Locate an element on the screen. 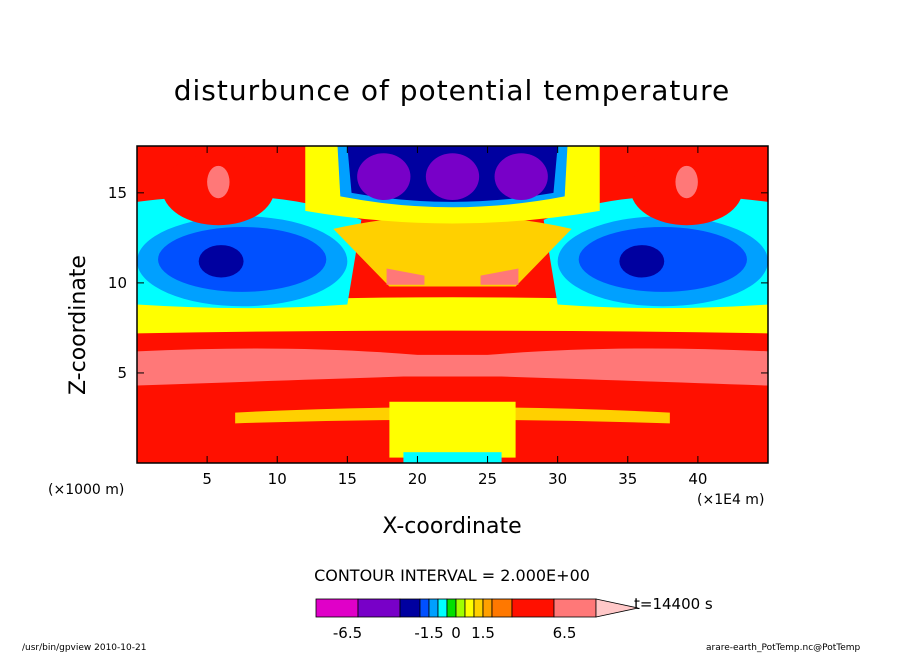  contour-interval-label: CONTOUR INTERVAL = 2.000E+00 is located at coordinates (452, 575).